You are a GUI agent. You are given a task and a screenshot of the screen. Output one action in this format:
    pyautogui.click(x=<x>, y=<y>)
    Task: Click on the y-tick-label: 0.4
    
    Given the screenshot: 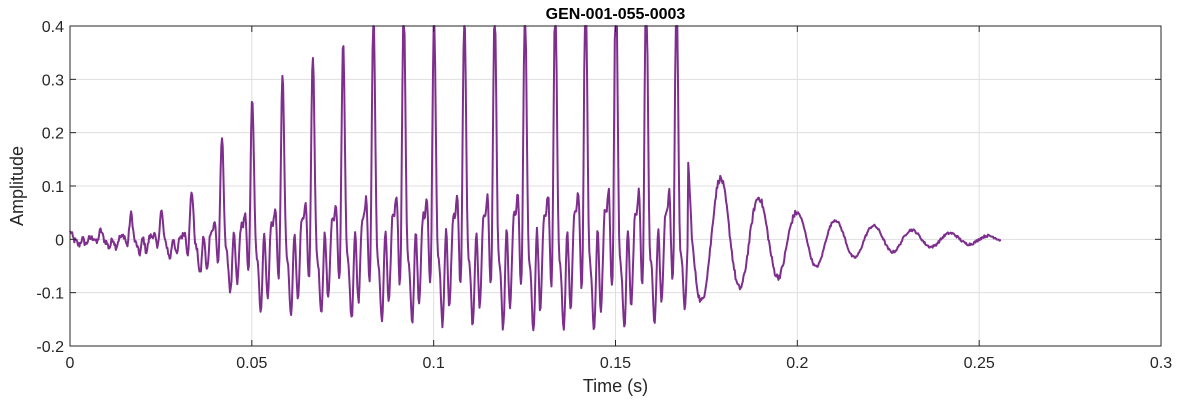 What is the action you would take?
    pyautogui.click(x=53, y=27)
    